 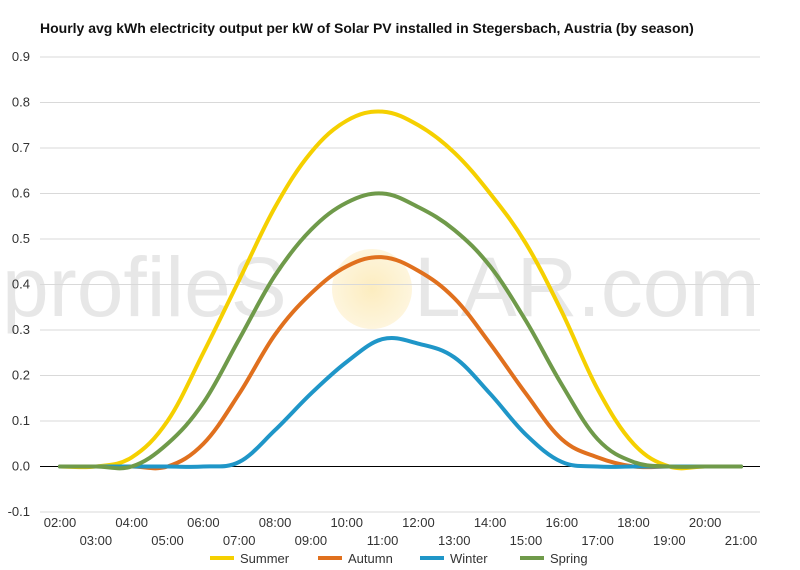 What do you see at coordinates (454, 540) in the screenshot?
I see `x-tick-label: 13:00` at bounding box center [454, 540].